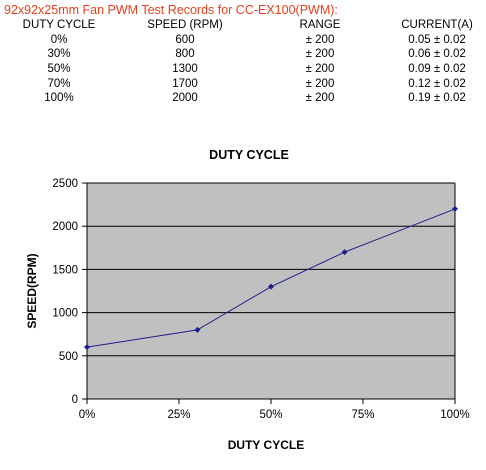 This screenshot has height=470, width=486. What do you see at coordinates (185, 25) in the screenshot?
I see `column-header-speed: SPEED (RPM)` at bounding box center [185, 25].